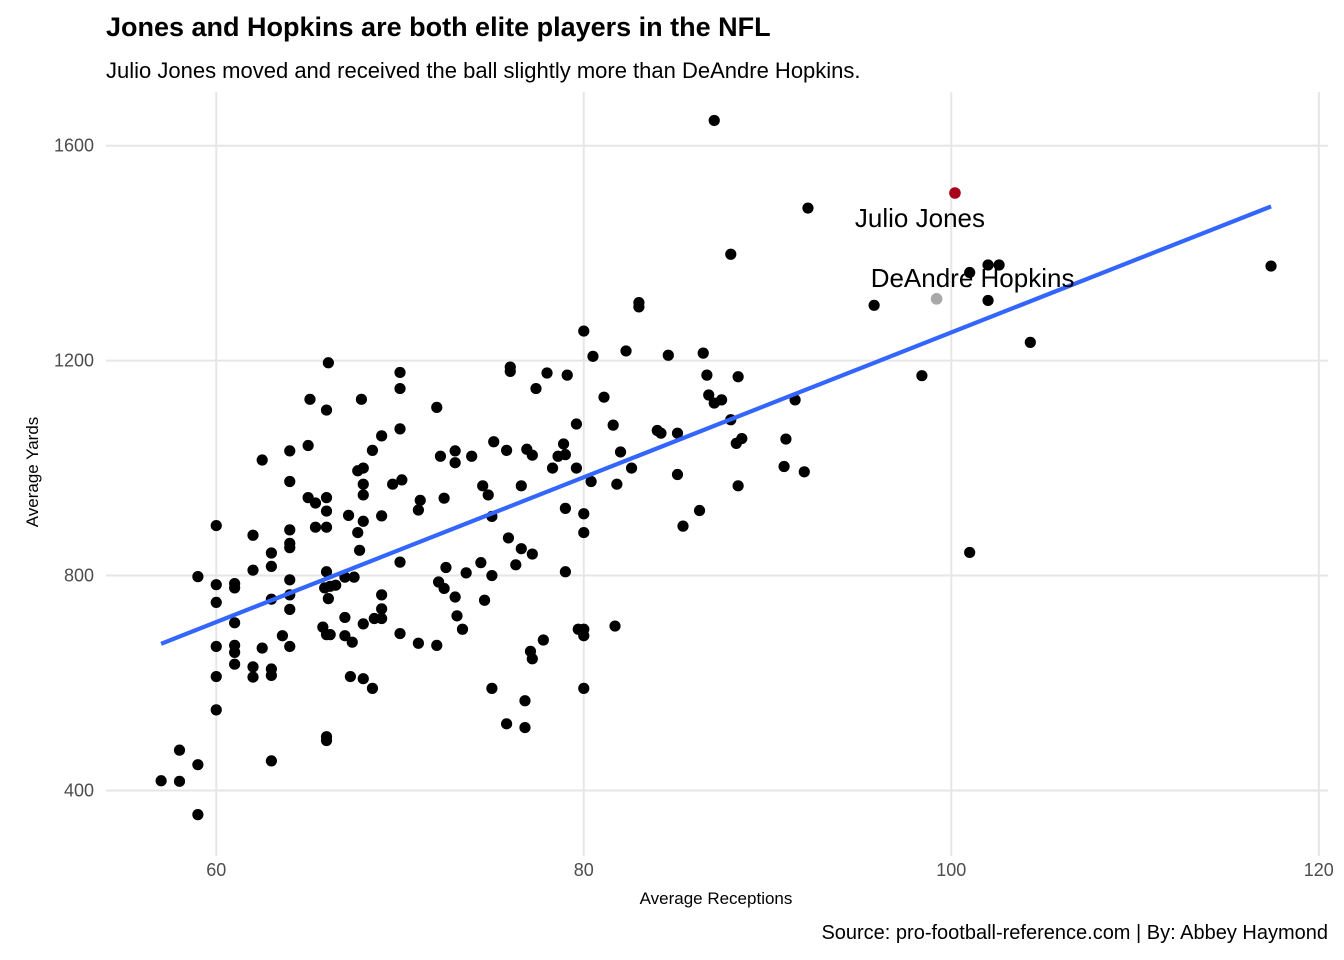  I want to click on annotations: Julio Jones DeAndre Hopkins, so click(965, 248).